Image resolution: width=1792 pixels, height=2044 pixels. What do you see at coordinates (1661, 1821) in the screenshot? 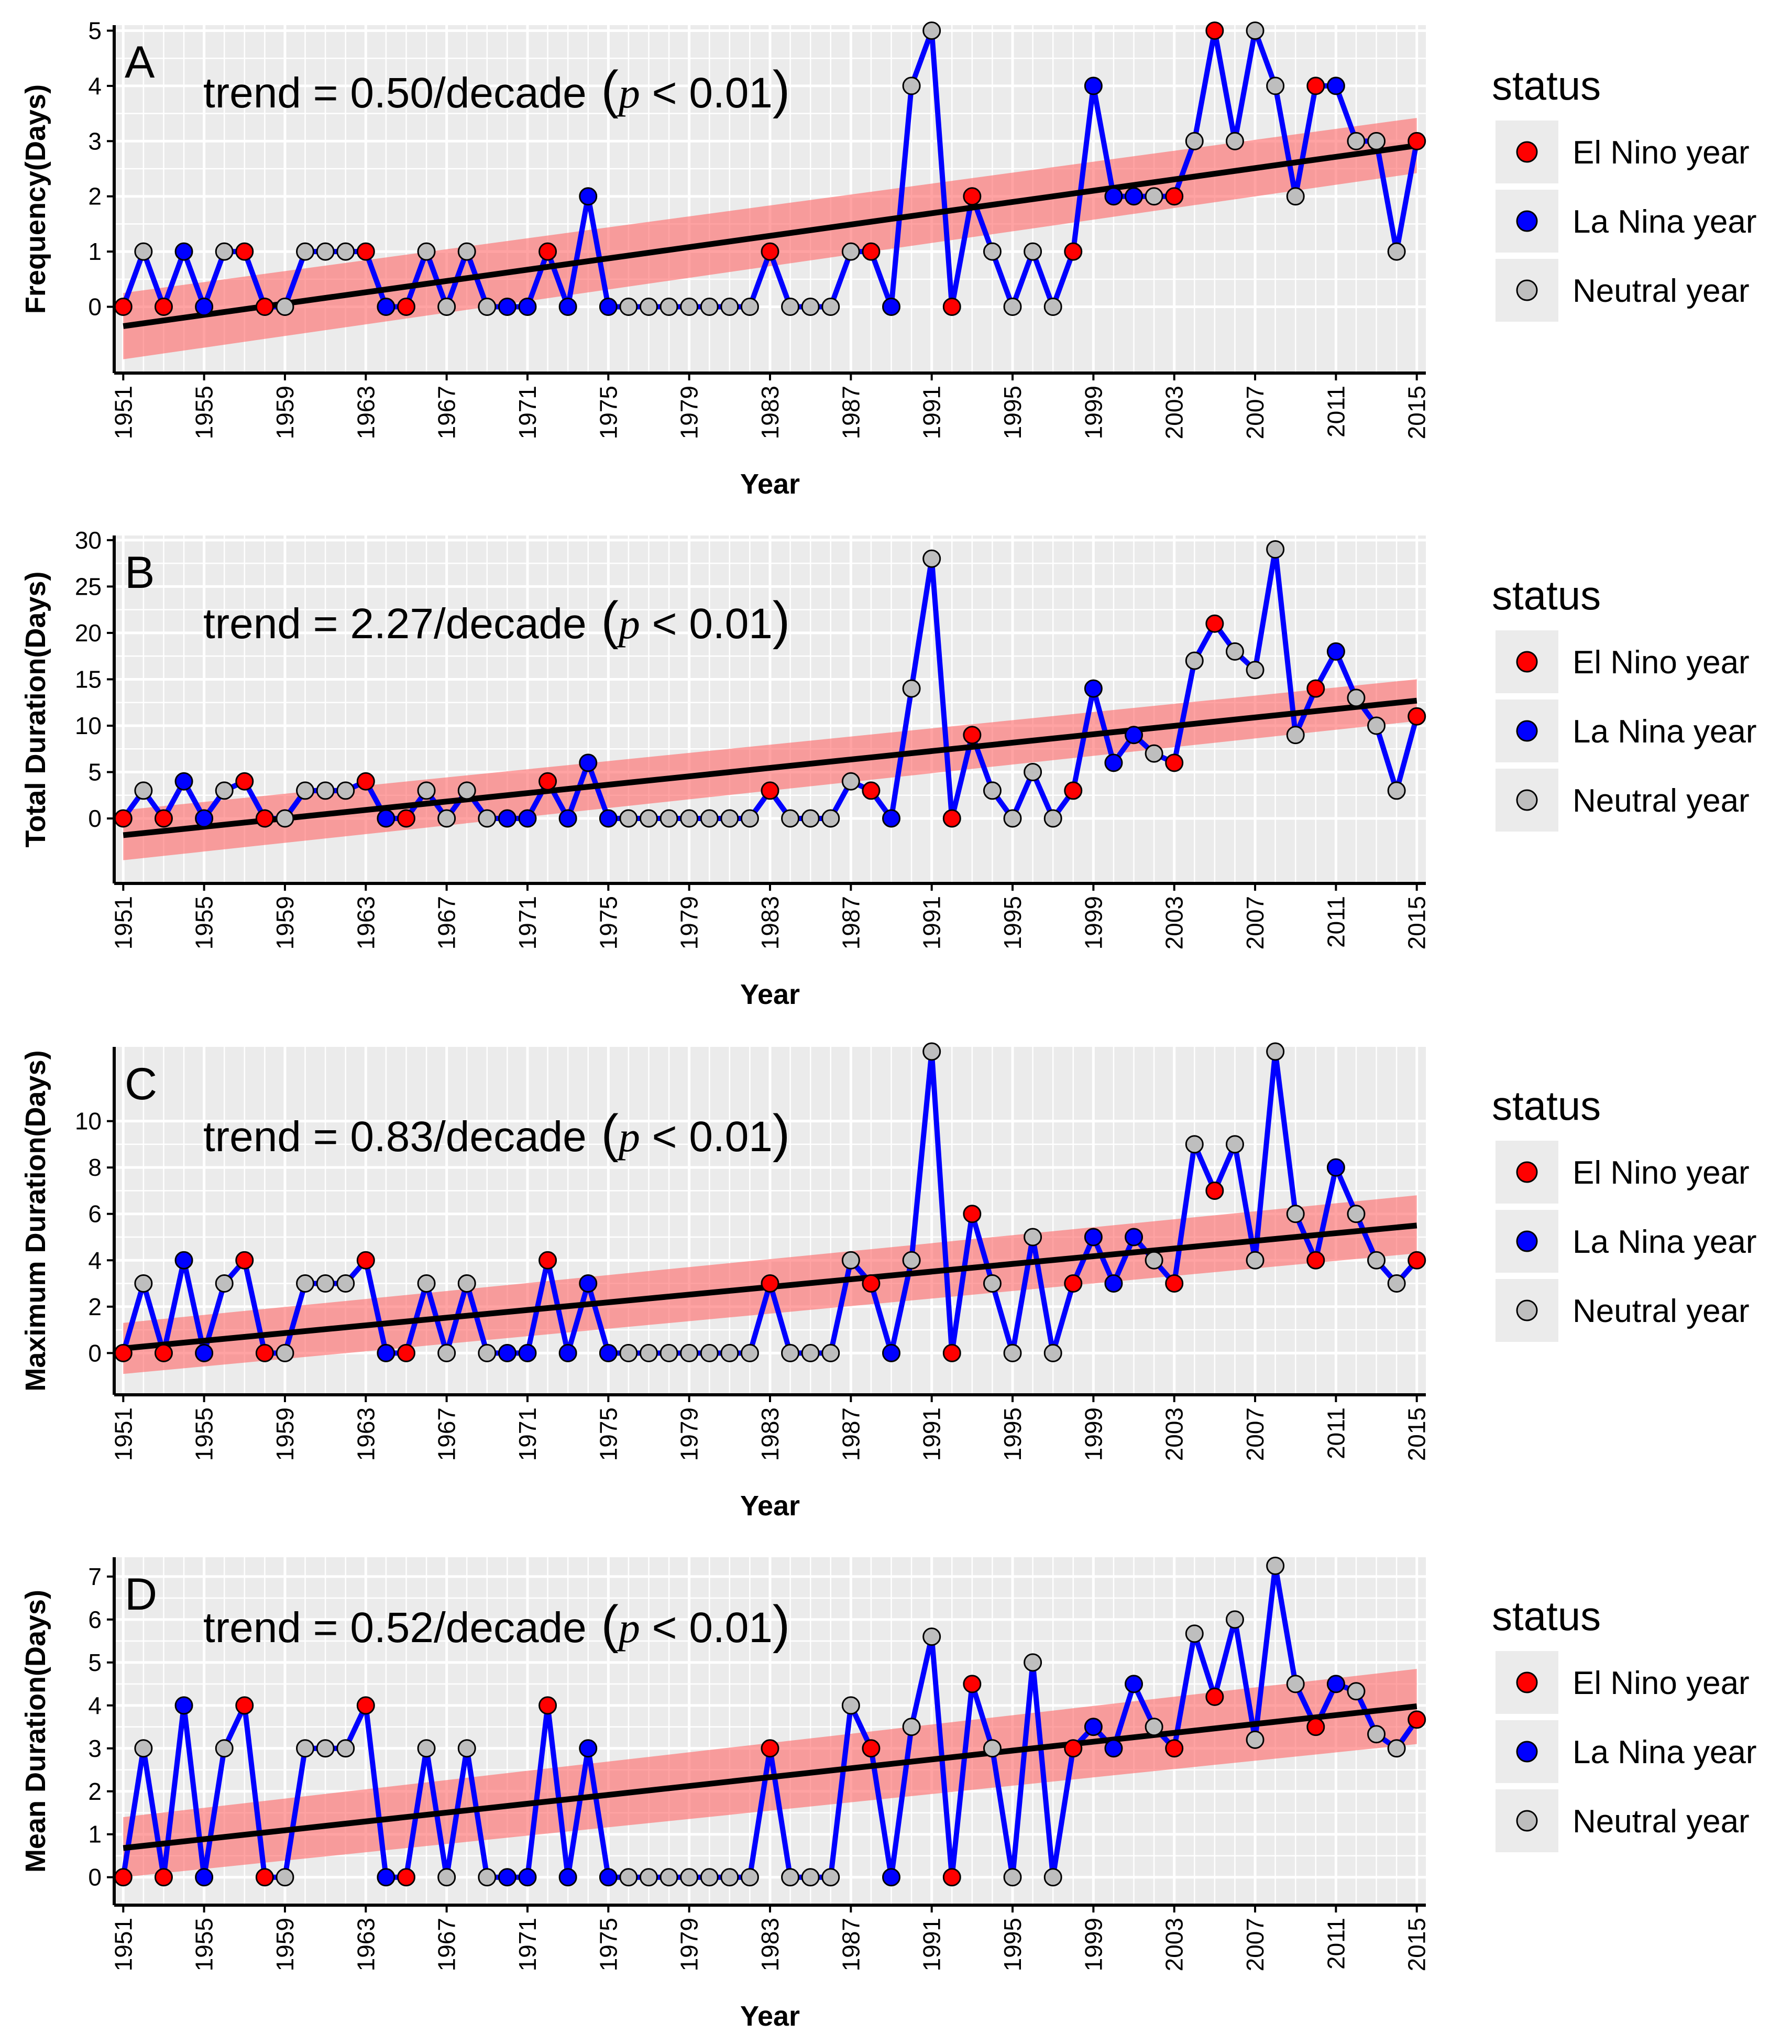
I see `legend-label: Neutral year` at bounding box center [1661, 1821].